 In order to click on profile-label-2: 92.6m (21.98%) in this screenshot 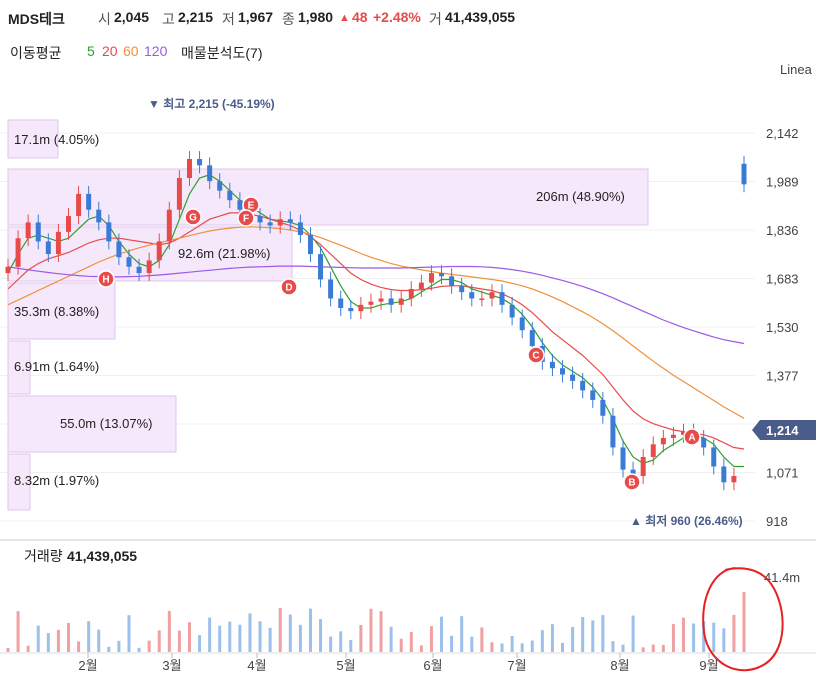, I will do `click(224, 253)`.